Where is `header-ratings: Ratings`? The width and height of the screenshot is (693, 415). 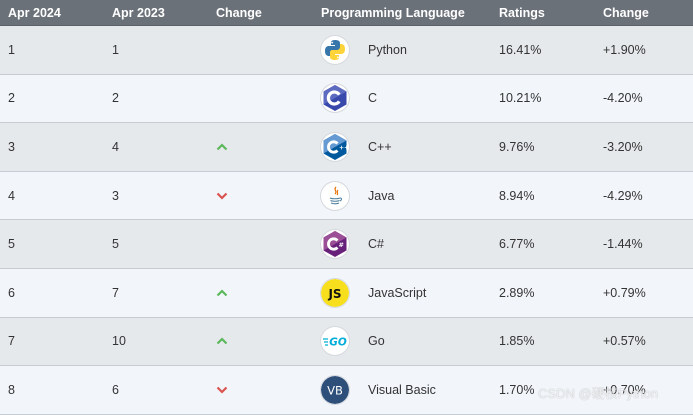 header-ratings: Ratings is located at coordinates (522, 12).